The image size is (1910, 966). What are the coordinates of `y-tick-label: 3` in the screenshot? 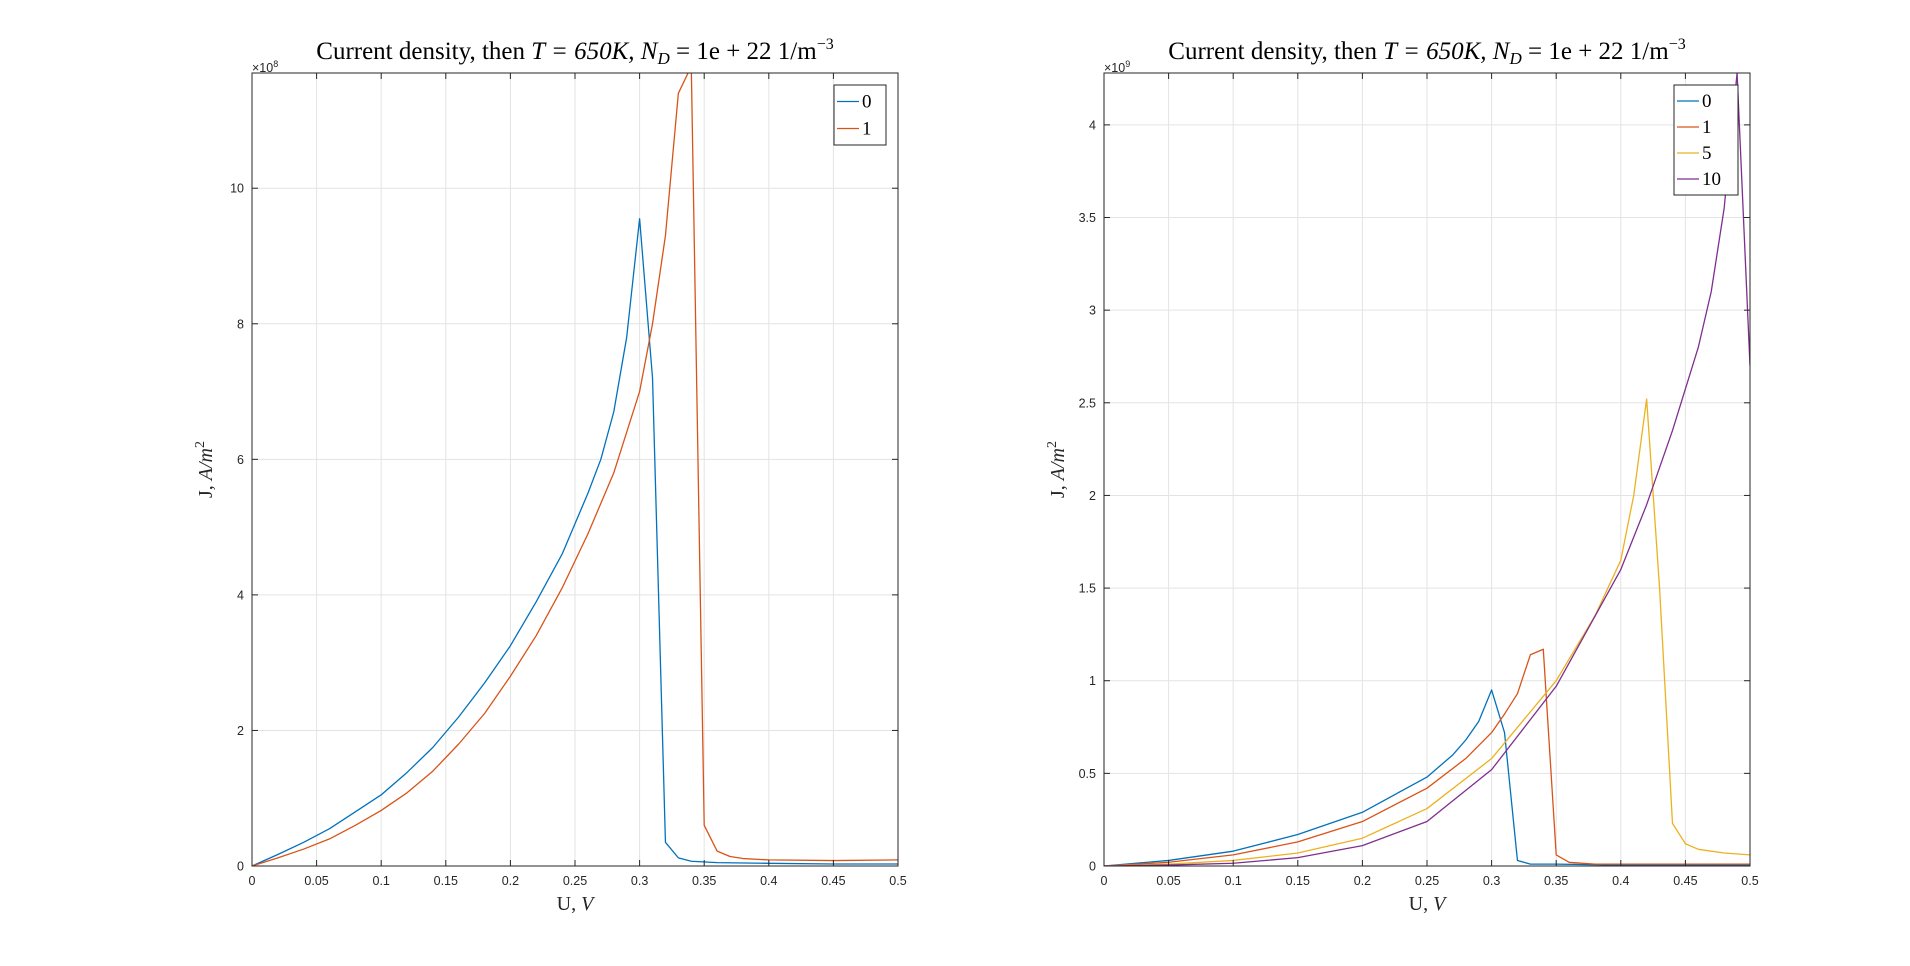 It's located at (1092, 311).